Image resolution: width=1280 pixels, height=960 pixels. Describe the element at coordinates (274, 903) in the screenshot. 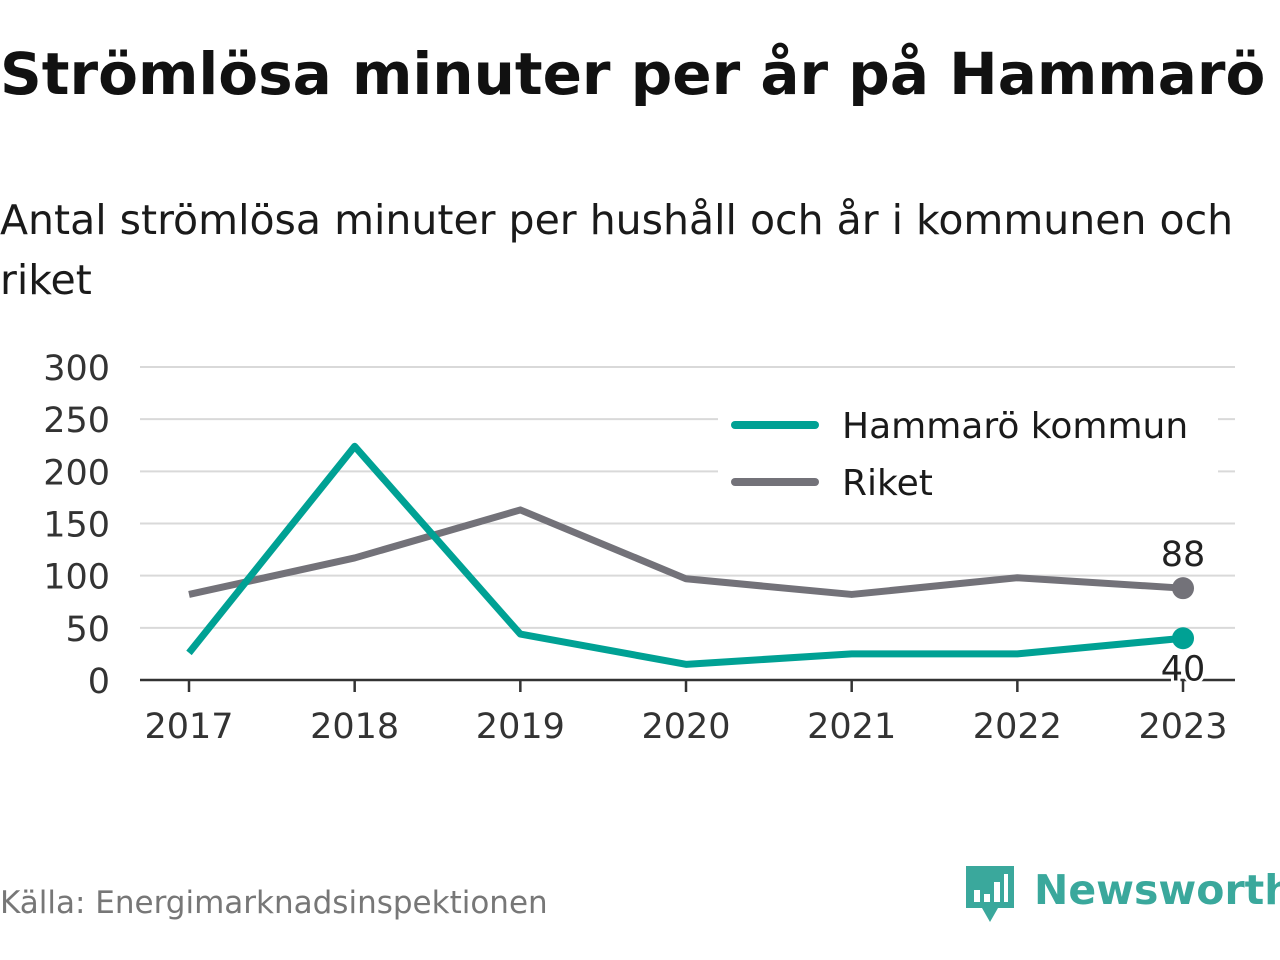

I see `source-note: Källa: Energimarknadsinspektionen` at that location.